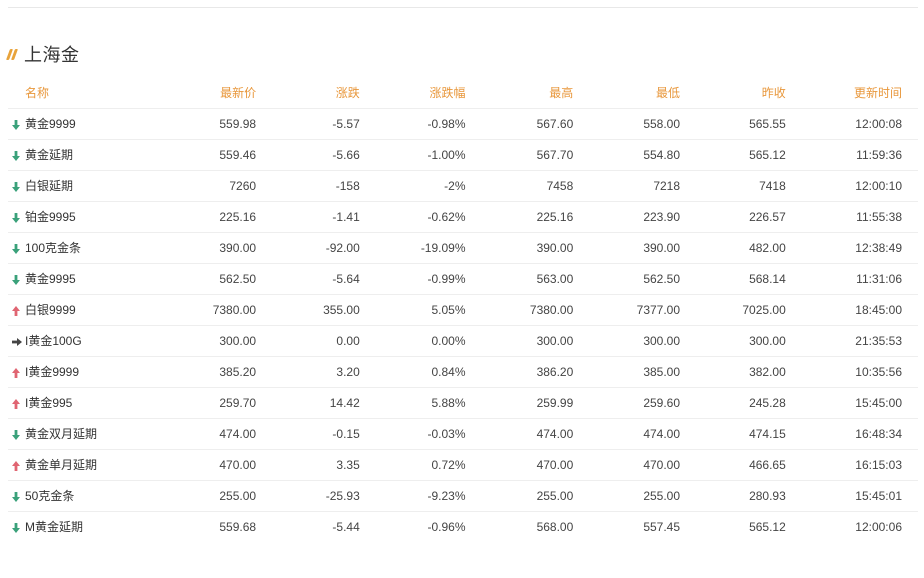  Describe the element at coordinates (555, 526) in the screenshot. I see `high-price: 568.00` at that location.